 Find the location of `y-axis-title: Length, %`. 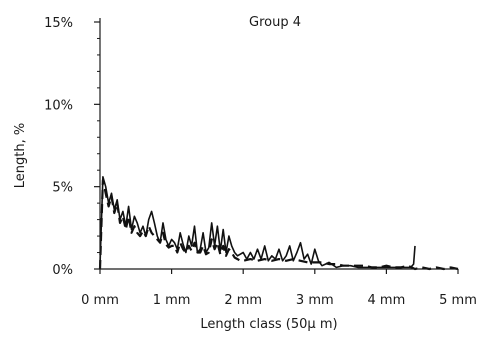

y-axis-title: Length, % is located at coordinates (20, 155).